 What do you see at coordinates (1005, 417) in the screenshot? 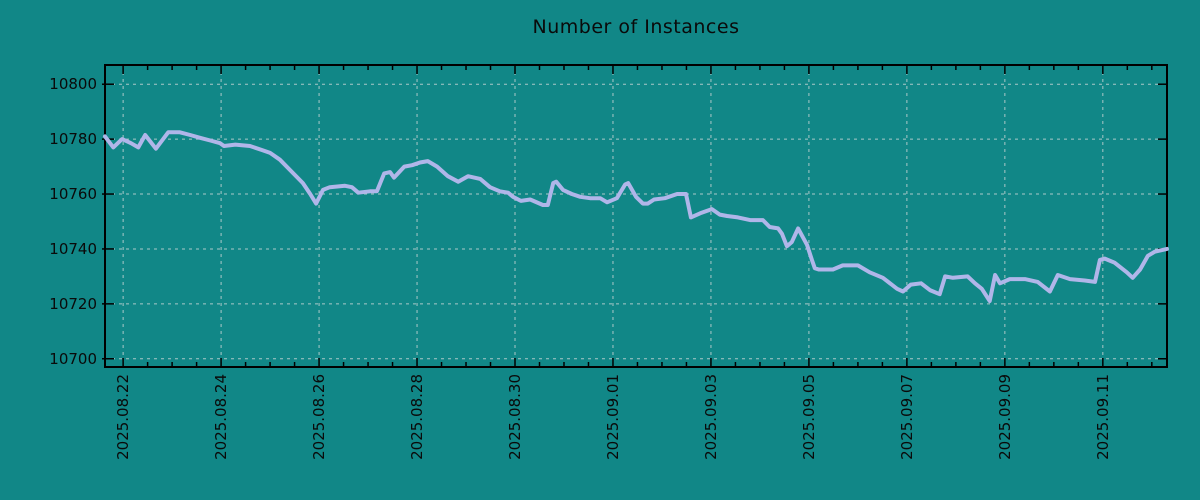
I see `x-tick-label: 2025.09.09` at bounding box center [1005, 417].